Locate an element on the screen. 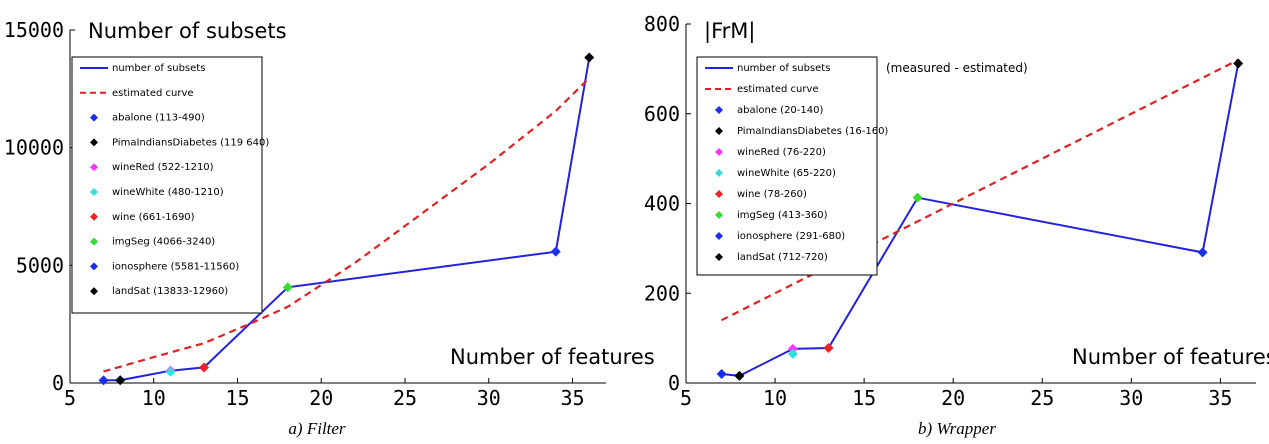 The width and height of the screenshot is (1269, 444). legend-entry: wineWhite (65-220) is located at coordinates (786, 173).